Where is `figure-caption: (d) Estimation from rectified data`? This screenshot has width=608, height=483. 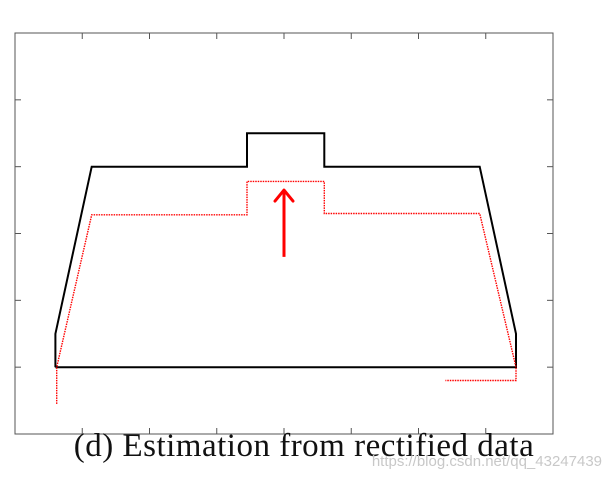
figure-caption: (d) Estimation from rectified data is located at coordinates (304, 446).